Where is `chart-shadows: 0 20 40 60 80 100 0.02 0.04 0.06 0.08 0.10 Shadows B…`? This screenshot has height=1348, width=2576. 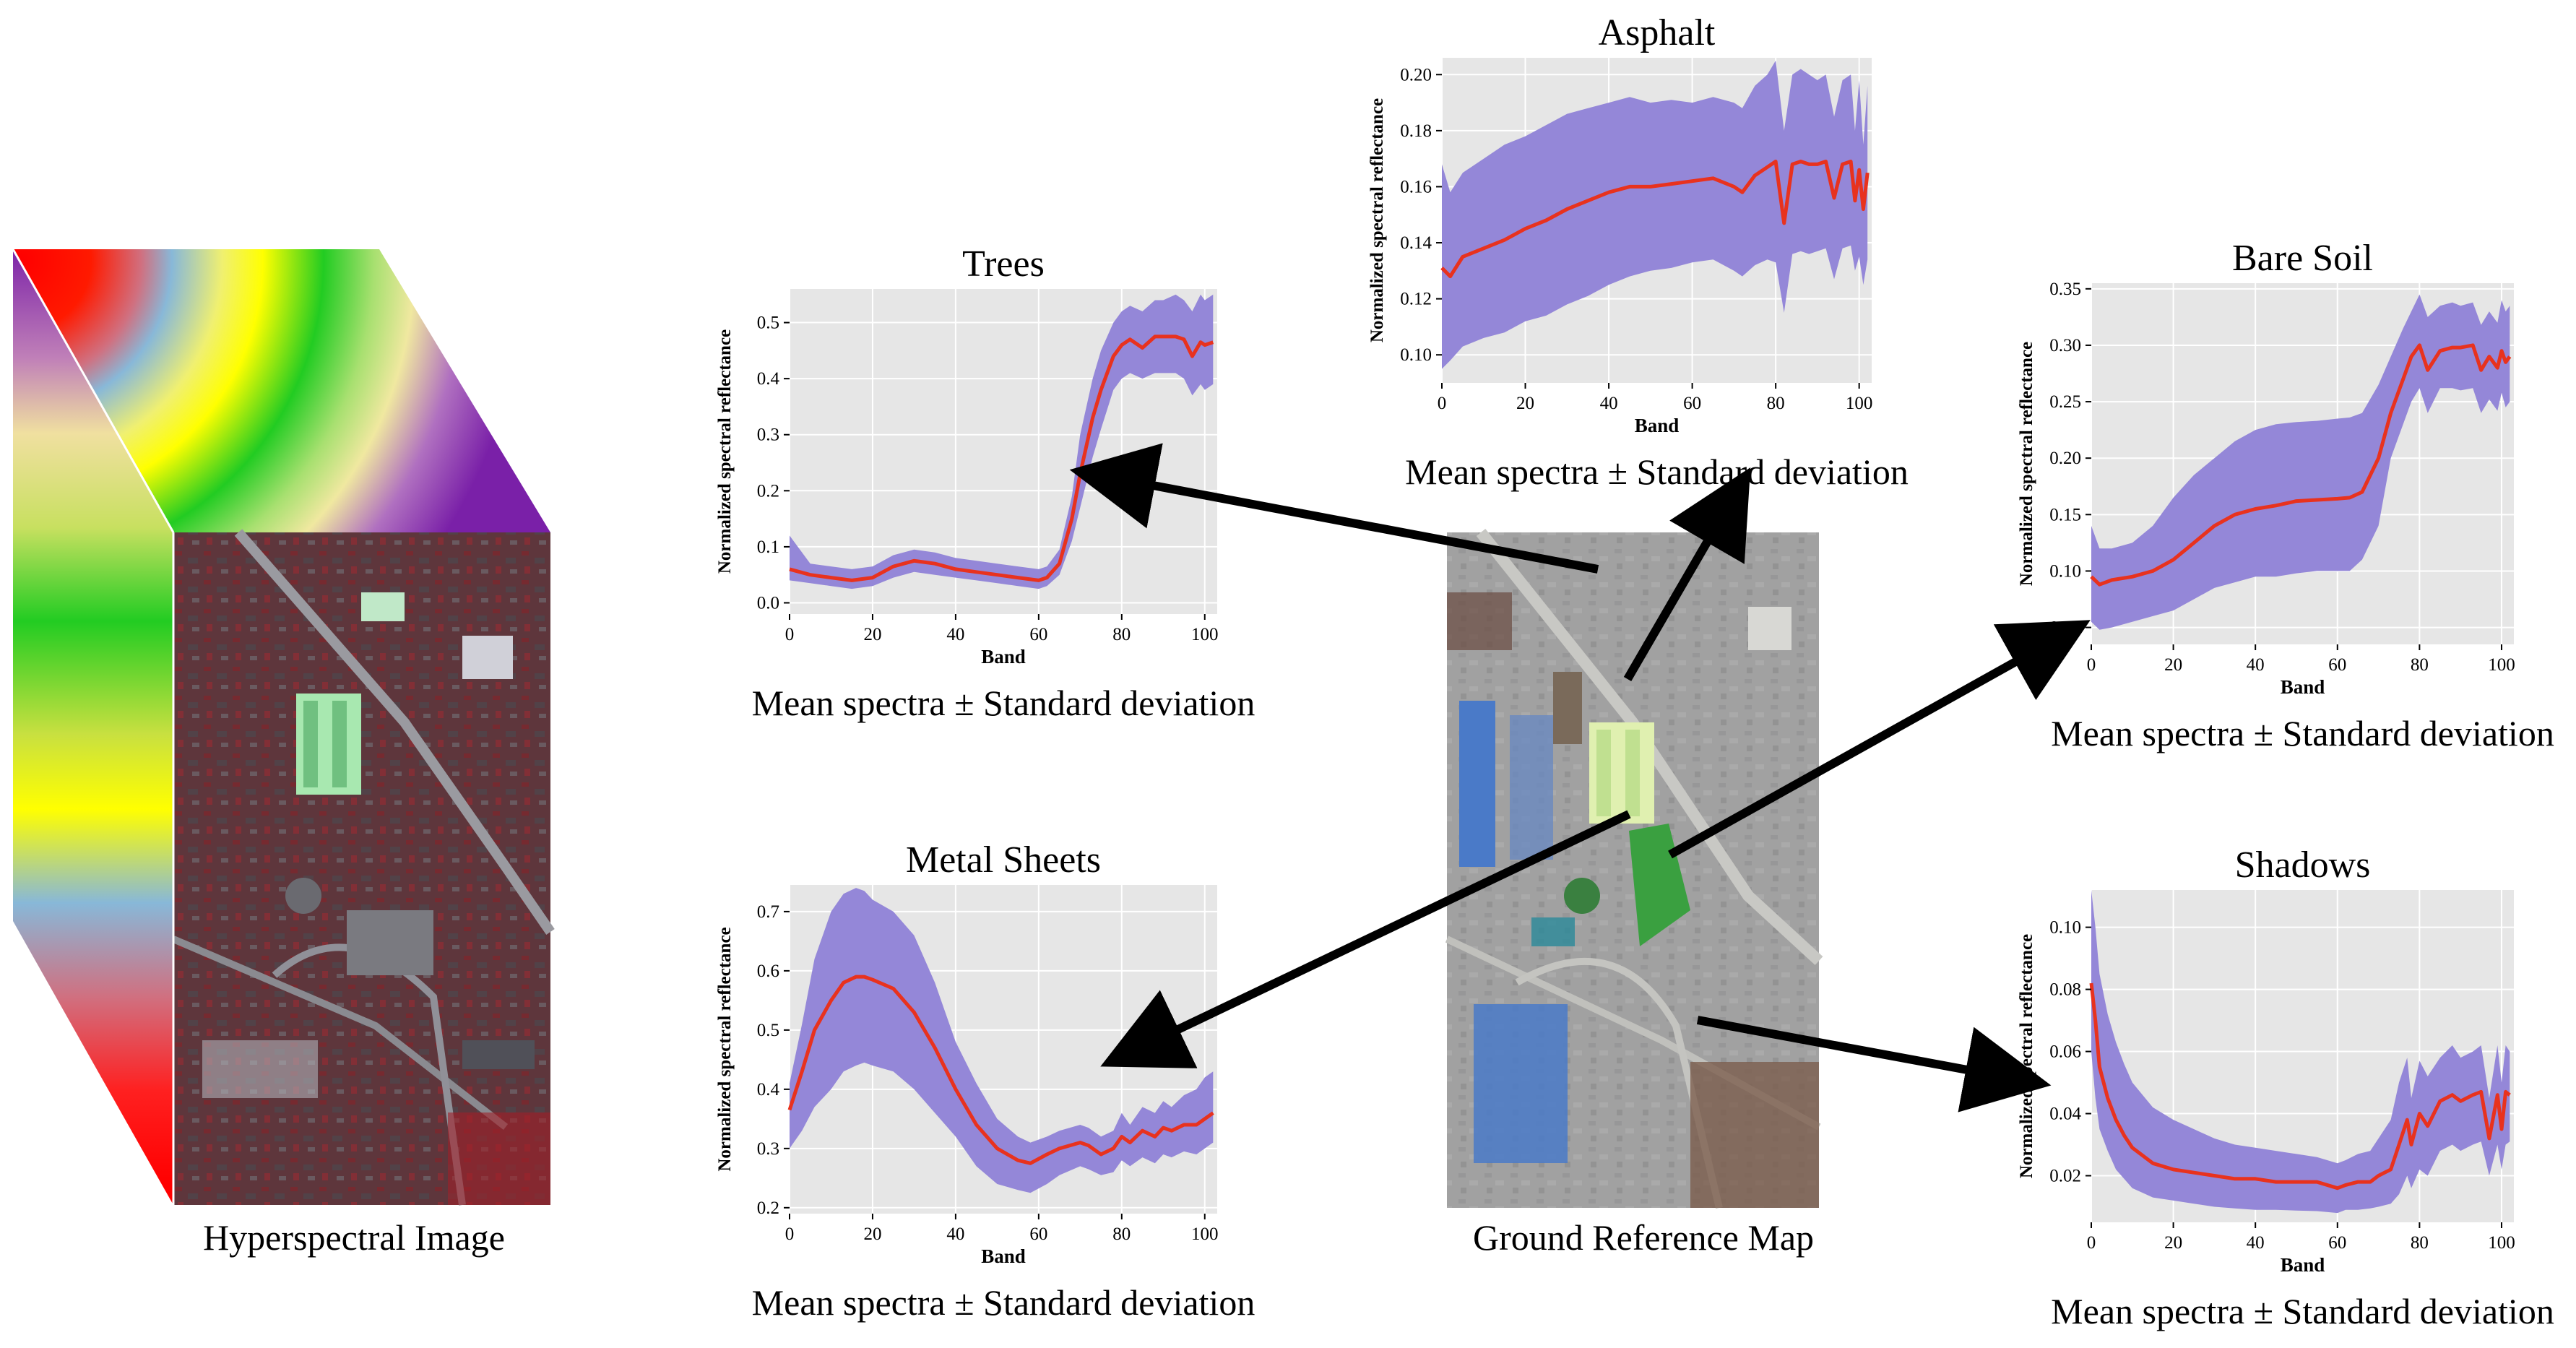 chart-shadows: 0 20 40 60 80 100 0.02 0.04 0.06 0.08 0.10 Shadows B… is located at coordinates (2285, 1087).